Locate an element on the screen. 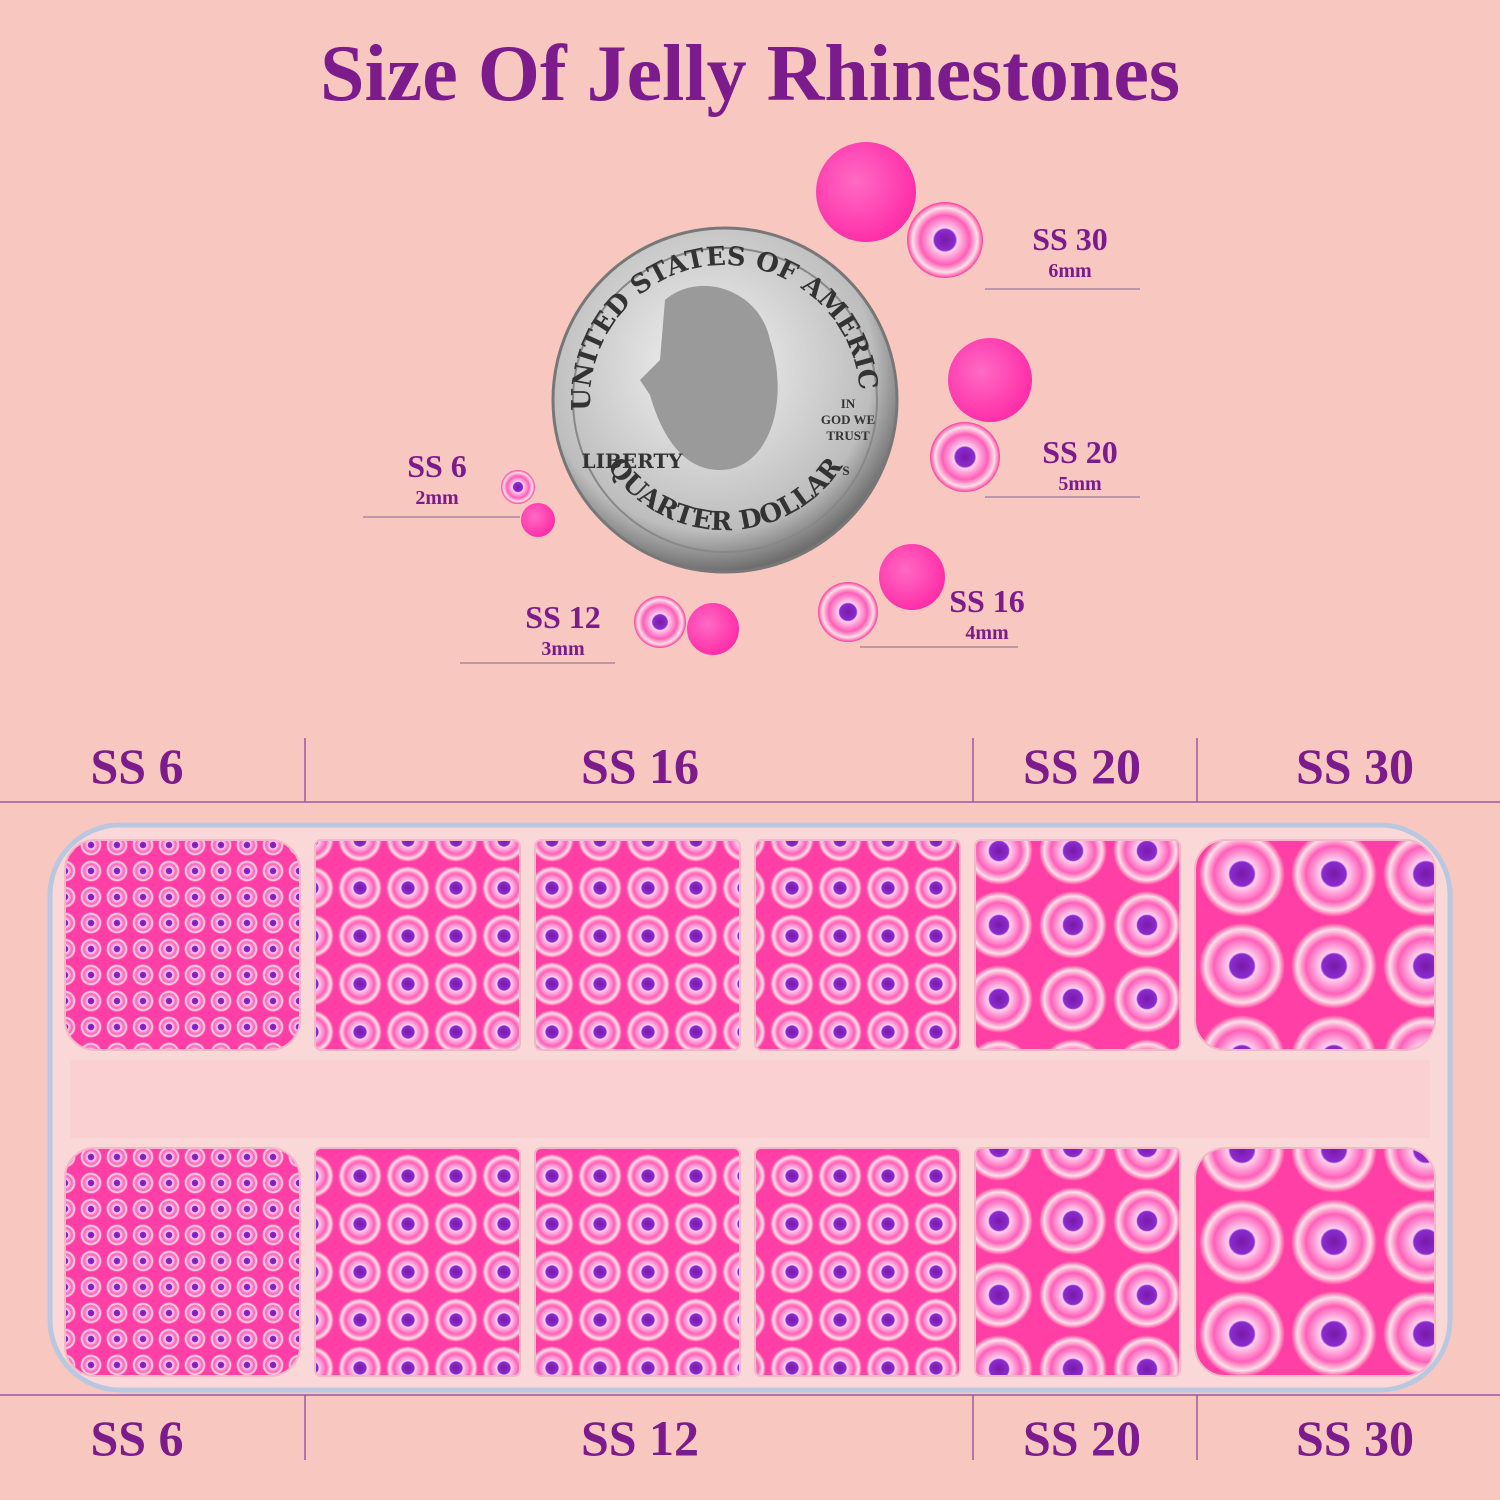  callout-label: SS 16 is located at coordinates (987, 601).